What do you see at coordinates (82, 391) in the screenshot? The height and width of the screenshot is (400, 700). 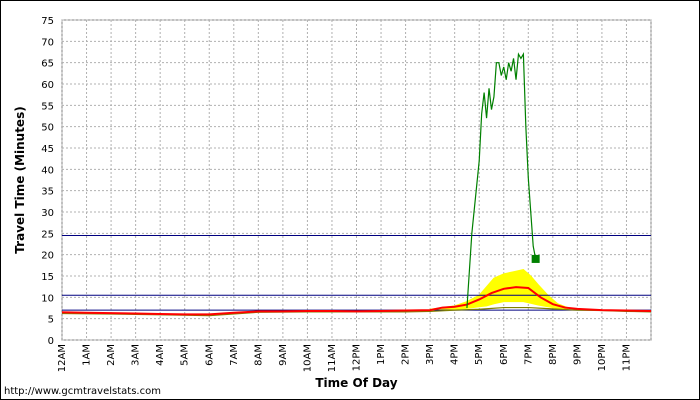 I see `source-credit: http://www.gcmtravelstats.com` at bounding box center [82, 391].